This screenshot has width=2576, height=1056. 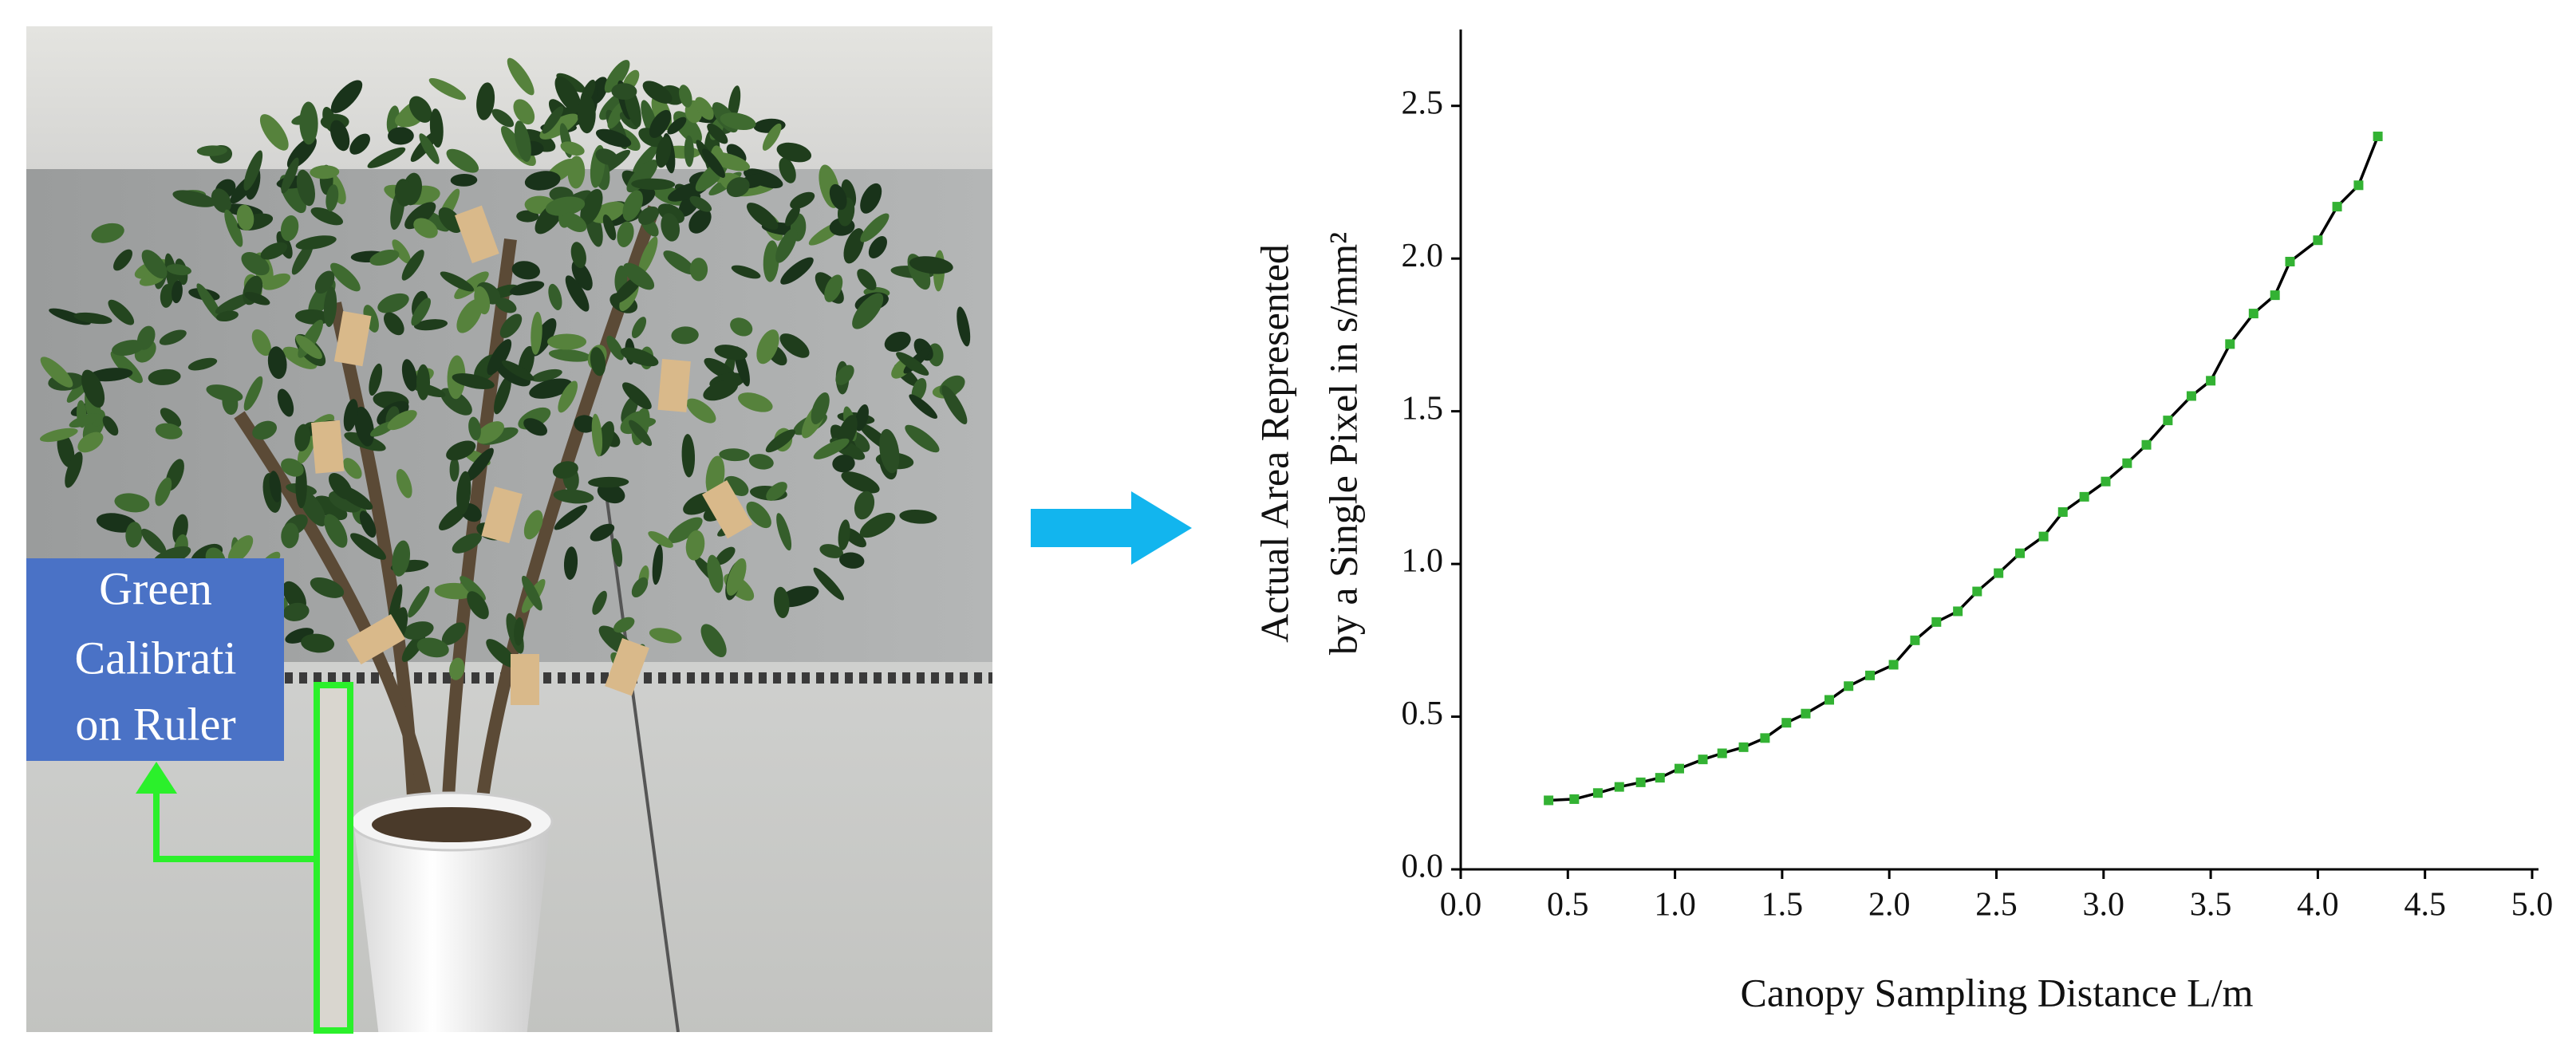 What do you see at coordinates (1423, 408) in the screenshot?
I see `y-tick-label: 1.5` at bounding box center [1423, 408].